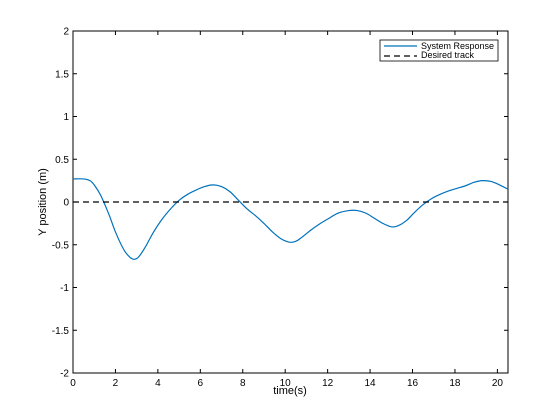 The height and width of the screenshot is (420, 560). Describe the element at coordinates (457, 46) in the screenshot. I see `legend-label-system-response: System Response` at that location.